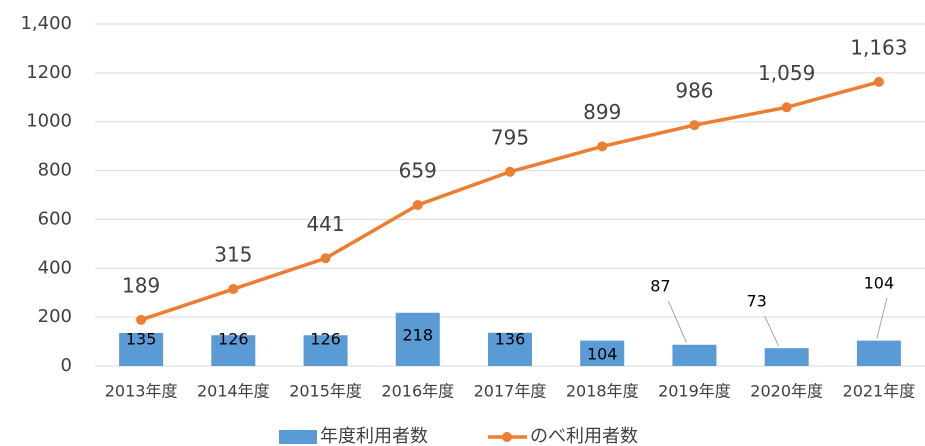  What do you see at coordinates (879, 391) in the screenshot?
I see `x-tick-label: 2021年度` at bounding box center [879, 391].